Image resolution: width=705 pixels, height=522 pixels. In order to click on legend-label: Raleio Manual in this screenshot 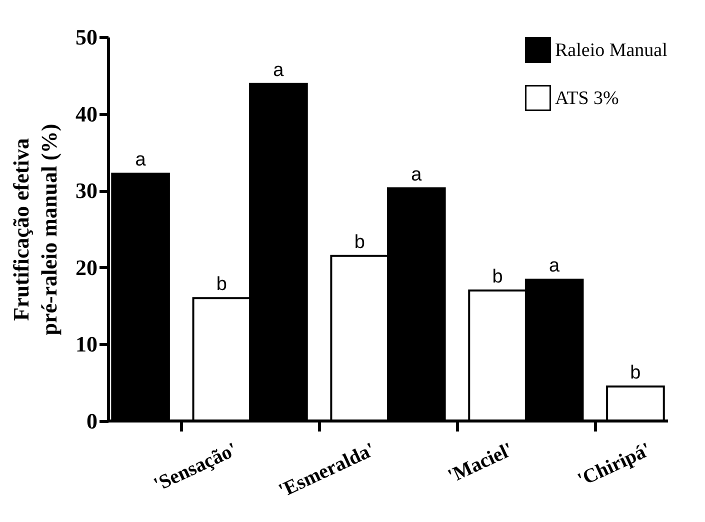, I will do `click(611, 50)`.